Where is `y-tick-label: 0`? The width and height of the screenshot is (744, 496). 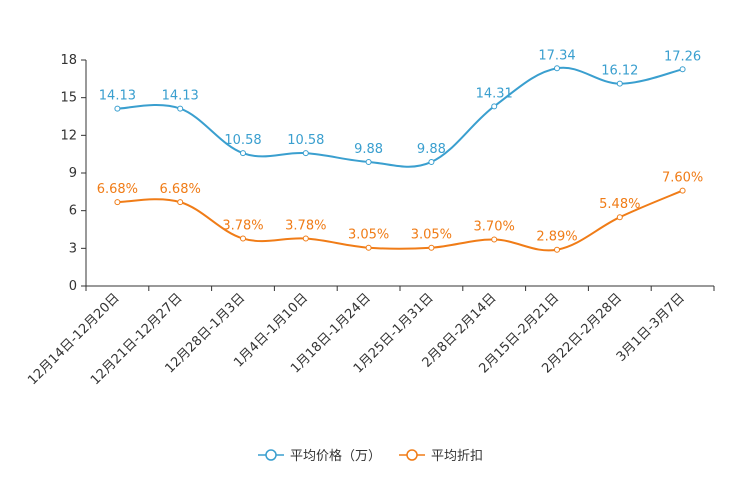
y-tick-label: 0 is located at coordinates (73, 286).